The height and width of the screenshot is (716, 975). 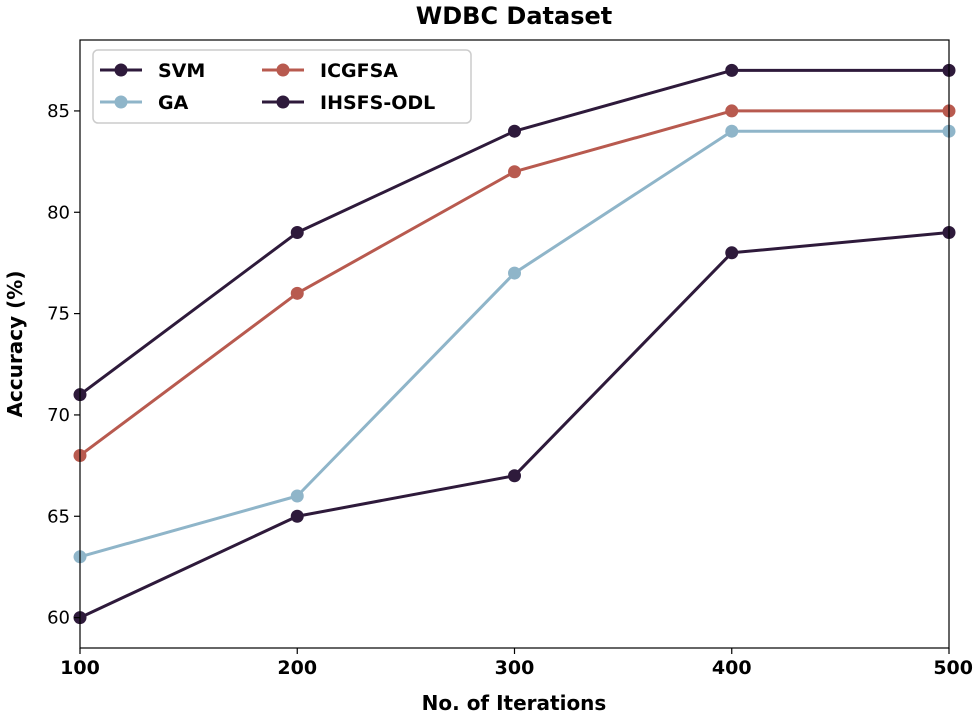 I want to click on x-tick-label: 200, so click(x=297, y=668).